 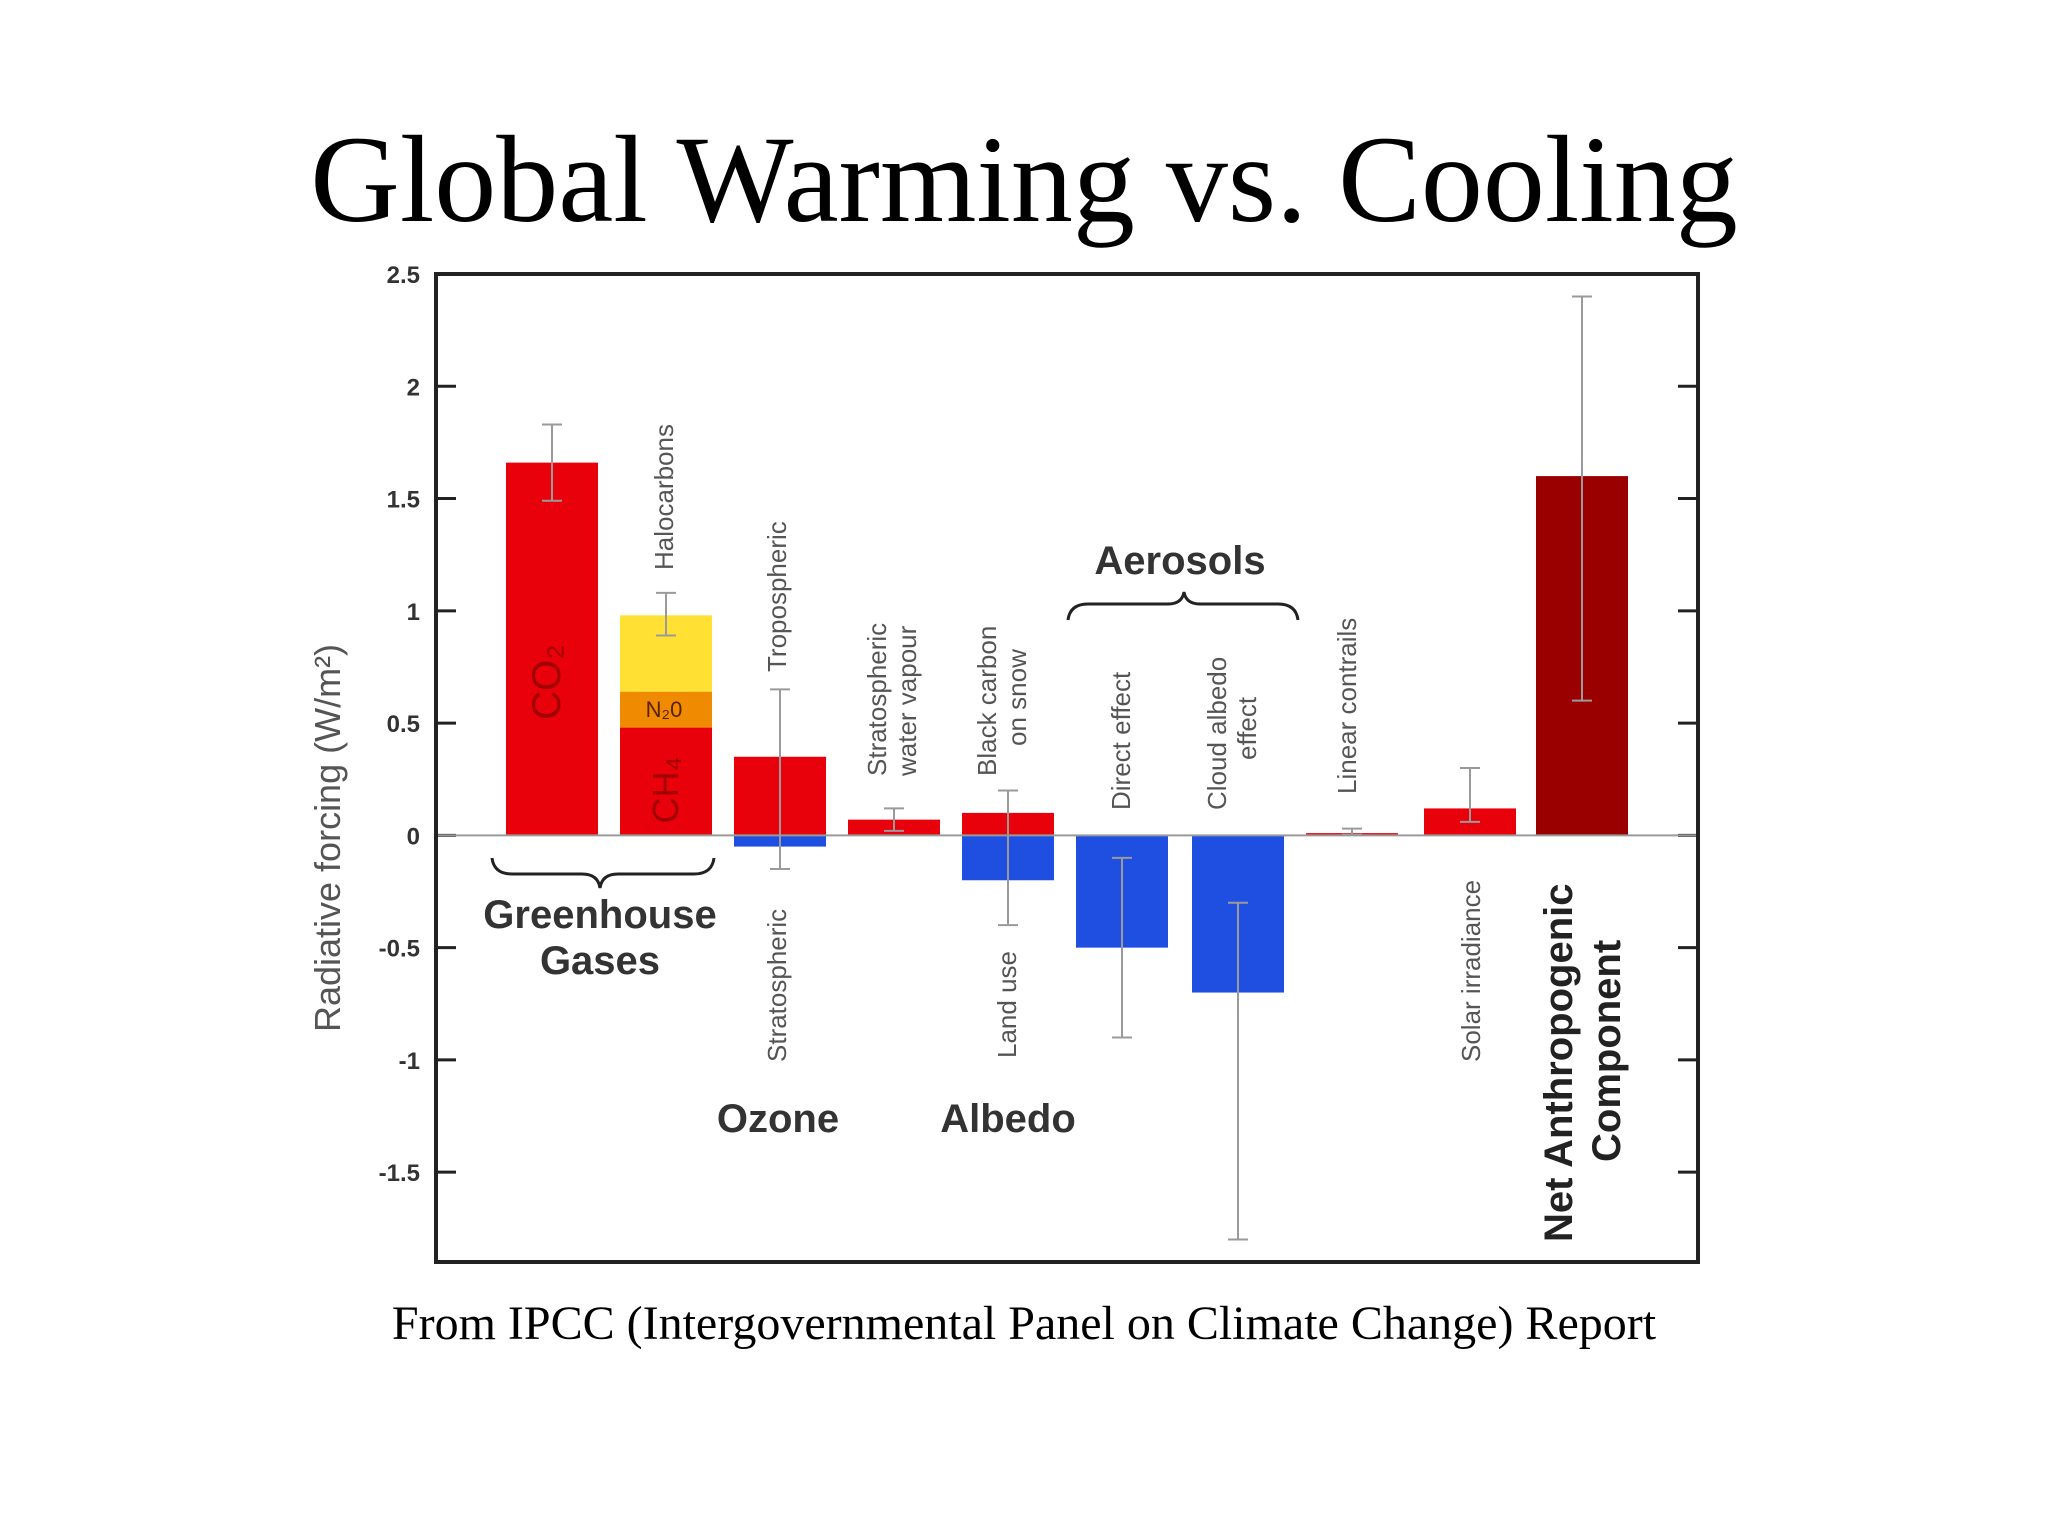 What do you see at coordinates (907, 701) in the screenshot?
I see `label-strat-water-vapour-2: water vapour` at bounding box center [907, 701].